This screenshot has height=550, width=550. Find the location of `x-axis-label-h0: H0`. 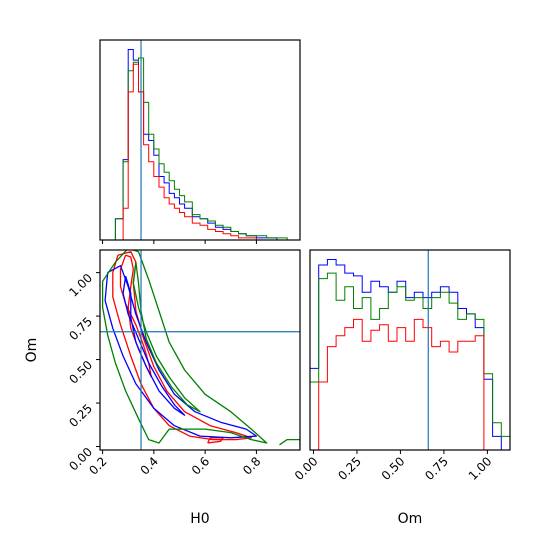

x-axis-label-h0: H0 is located at coordinates (199, 519).